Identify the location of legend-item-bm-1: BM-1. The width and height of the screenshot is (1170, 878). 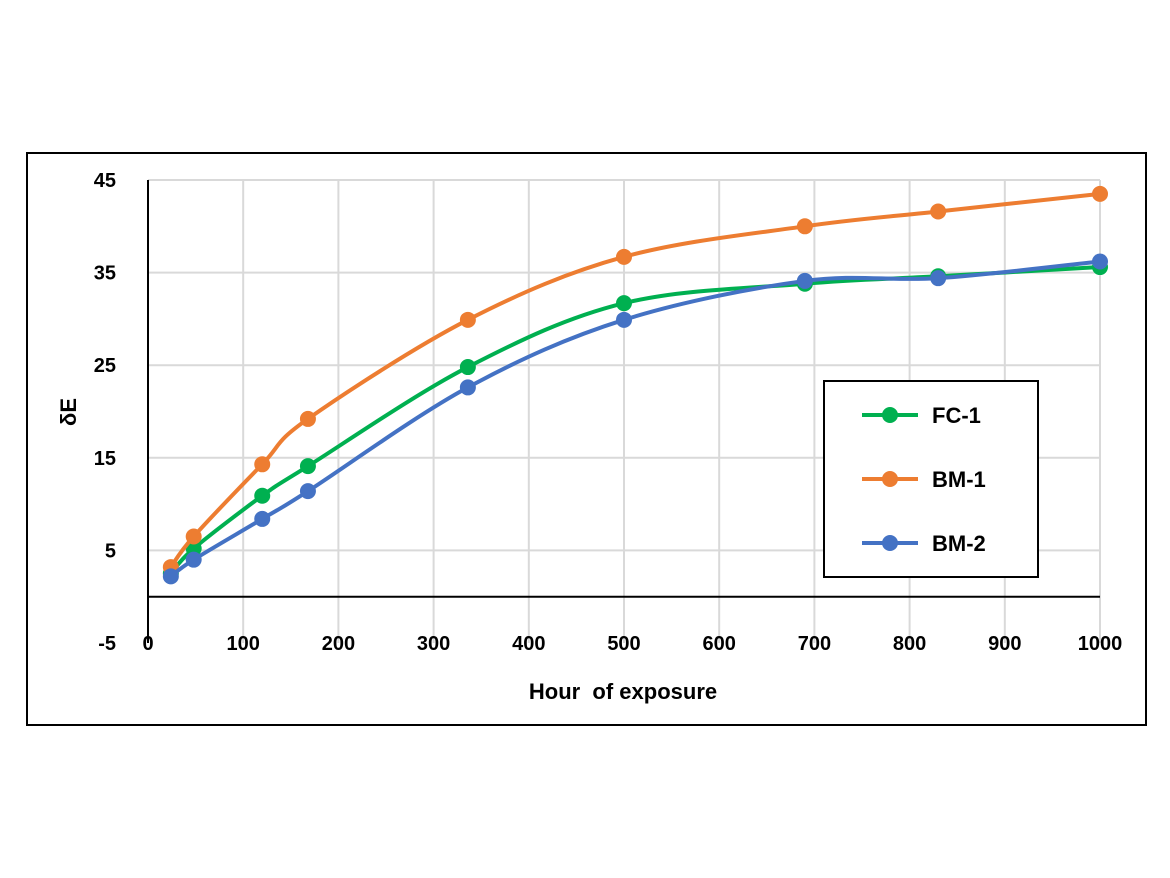
(924, 479).